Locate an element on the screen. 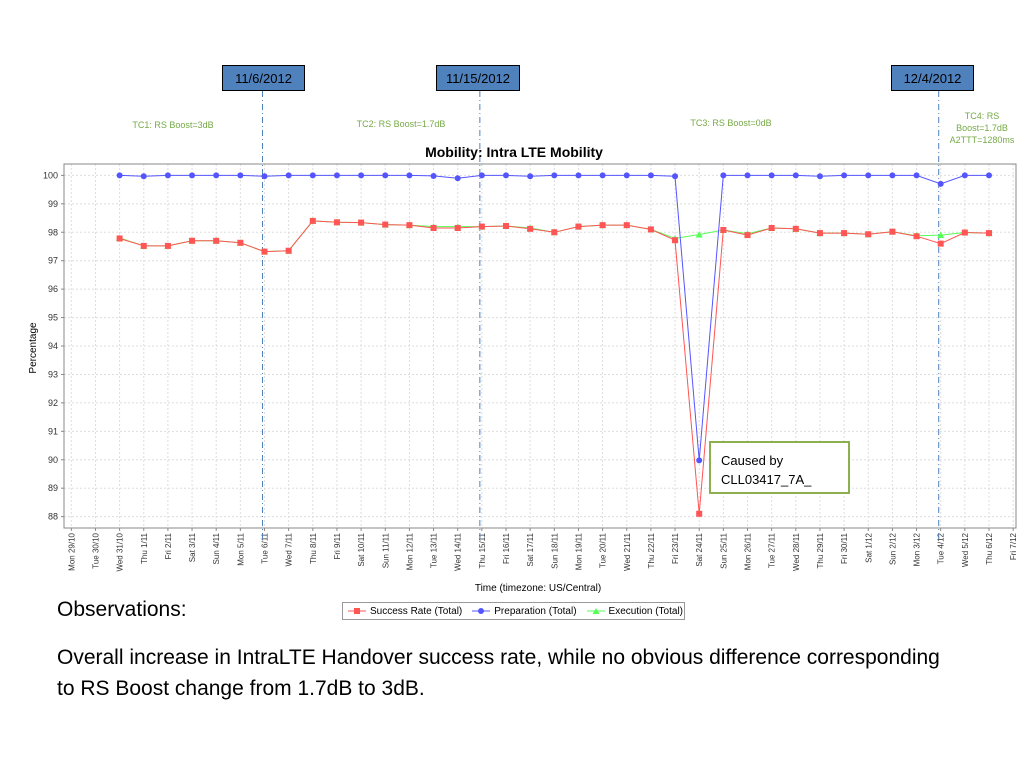 This screenshot has height=768, width=1024. x-tick-label: Fri 30/11 is located at coordinates (844, 548).